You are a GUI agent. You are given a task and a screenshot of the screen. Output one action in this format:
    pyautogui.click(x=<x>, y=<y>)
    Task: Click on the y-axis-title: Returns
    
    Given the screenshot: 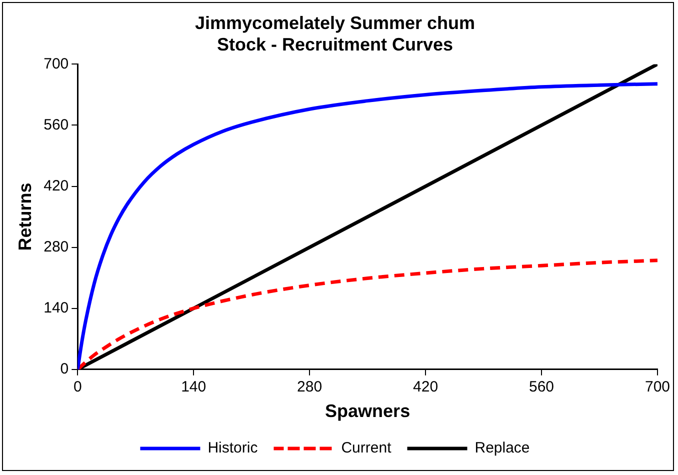 What is the action you would take?
    pyautogui.click(x=24, y=216)
    